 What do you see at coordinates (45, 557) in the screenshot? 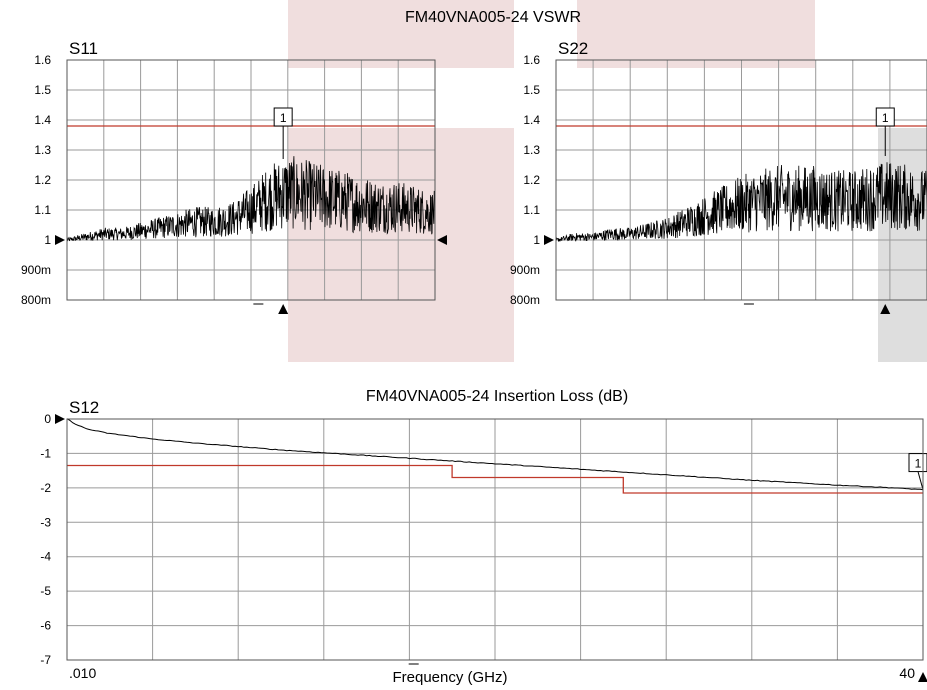
I see `y-tick-label: -4` at bounding box center [45, 557].